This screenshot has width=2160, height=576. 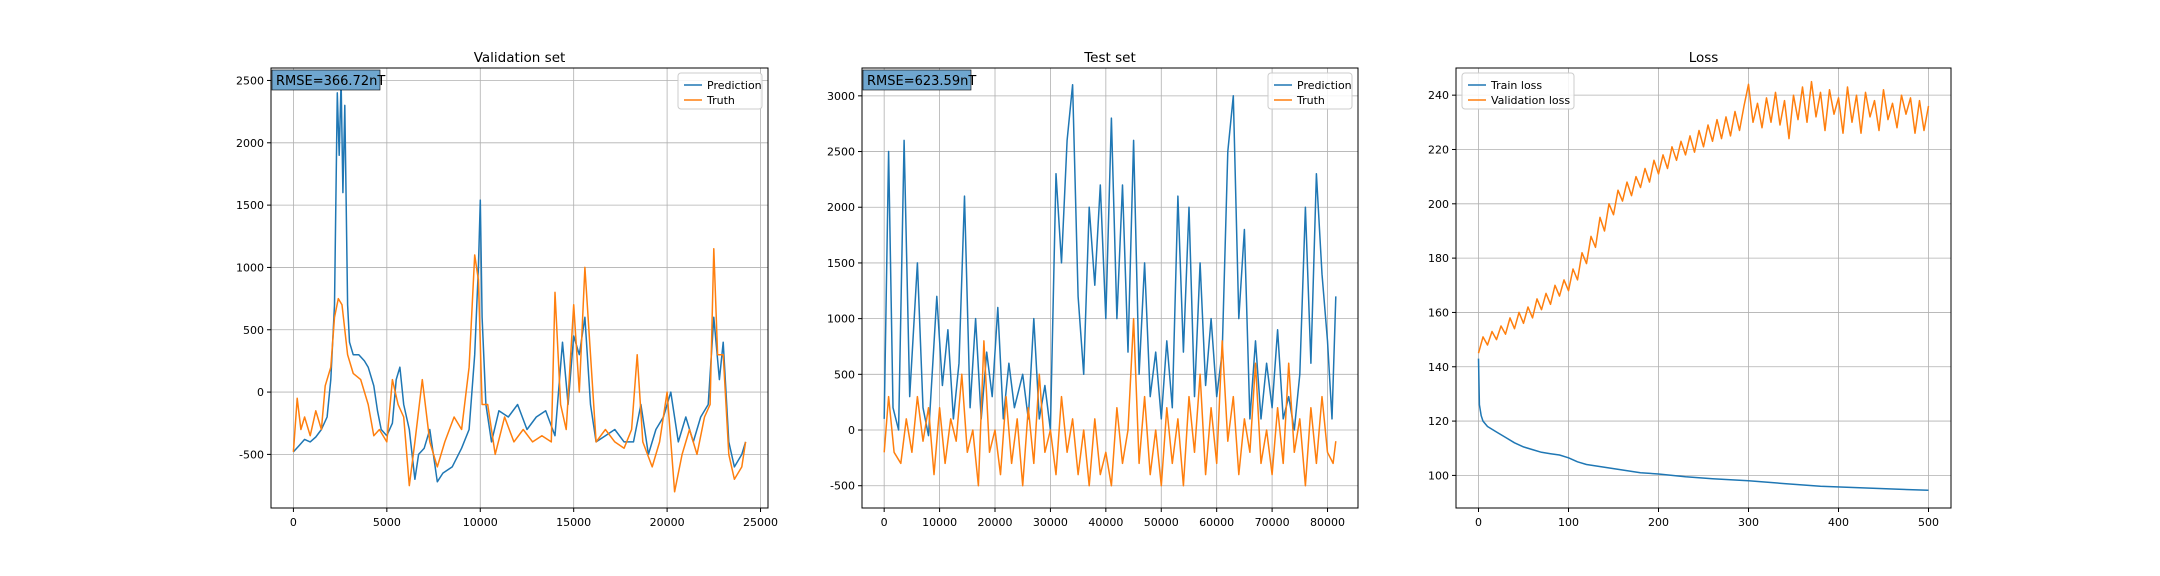 What do you see at coordinates (1327, 522) in the screenshot?
I see `x-tick-label: 80000` at bounding box center [1327, 522].